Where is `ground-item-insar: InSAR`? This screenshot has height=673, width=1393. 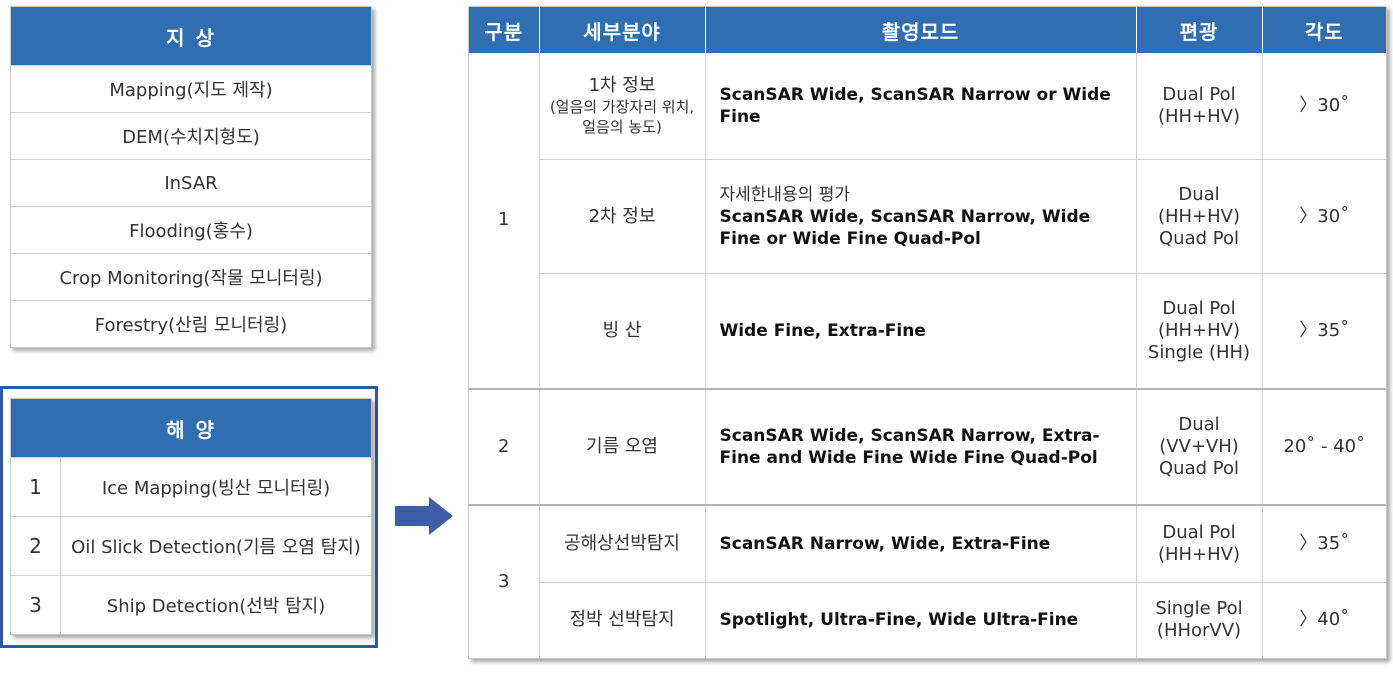 ground-item-insar: InSAR is located at coordinates (191, 182).